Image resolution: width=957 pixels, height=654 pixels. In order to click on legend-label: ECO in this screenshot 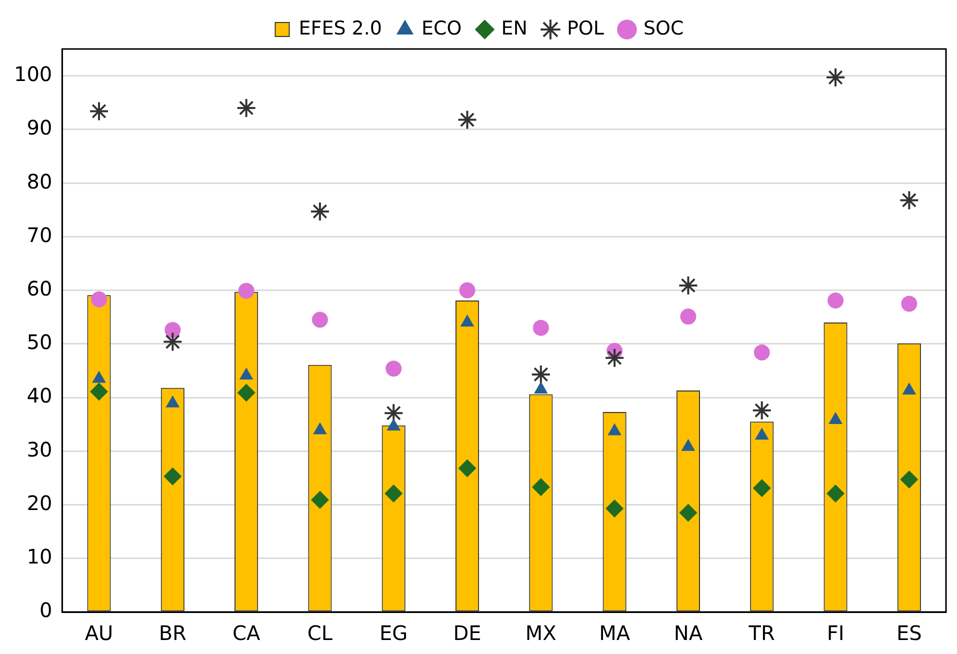, I will do `click(442, 28)`.